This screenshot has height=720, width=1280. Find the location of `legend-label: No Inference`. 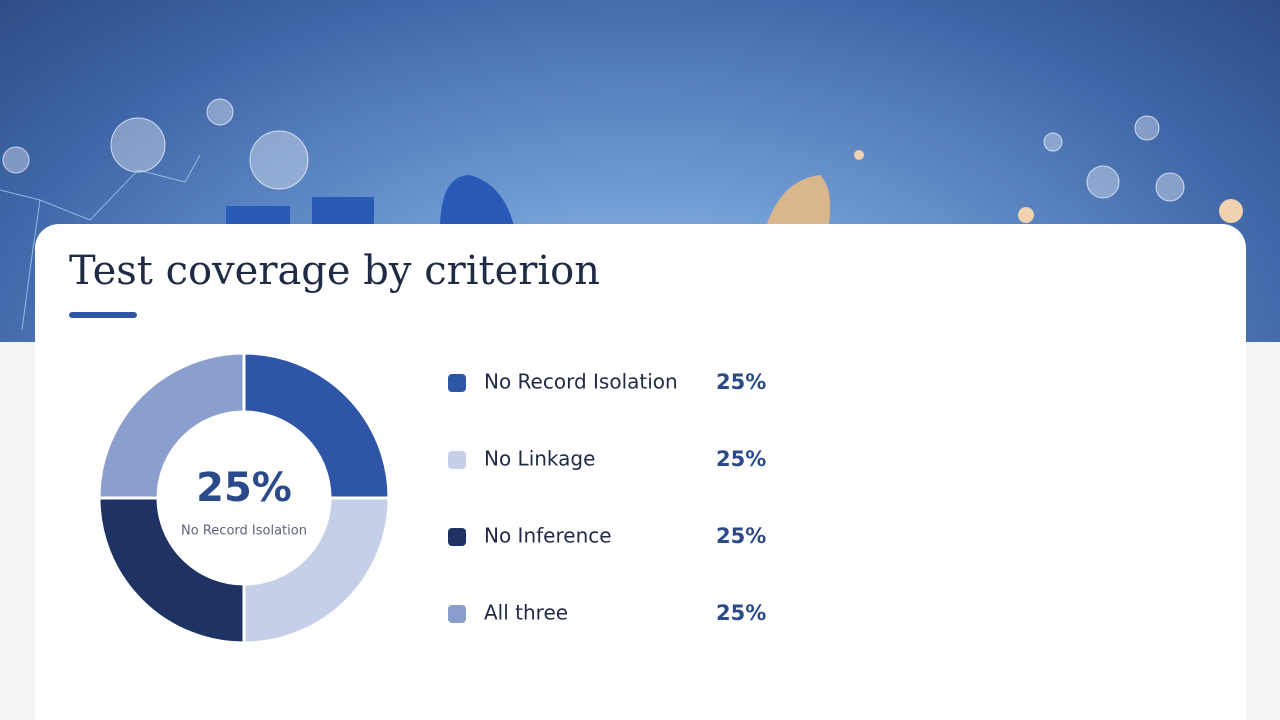

legend-label: No Inference is located at coordinates (548, 536).